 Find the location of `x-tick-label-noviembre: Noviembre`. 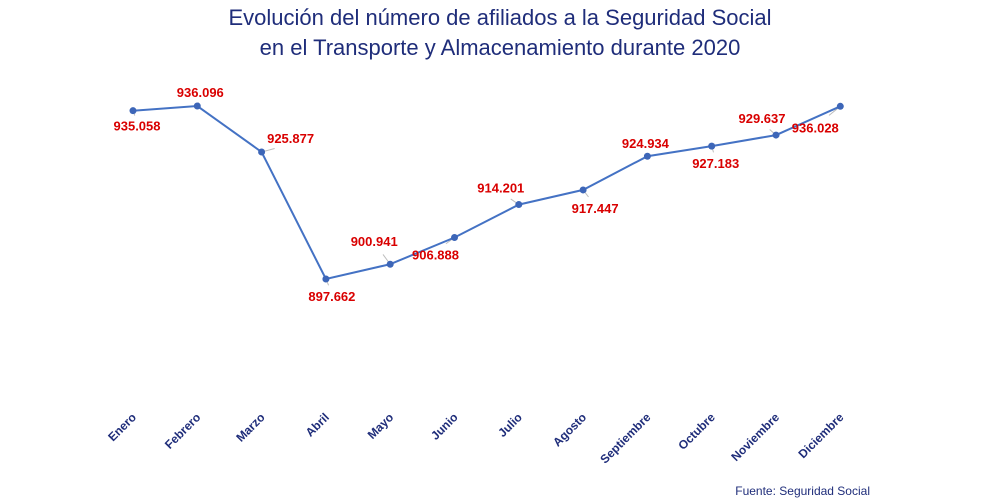

x-tick-label-noviembre: Noviembre is located at coordinates (755, 437).